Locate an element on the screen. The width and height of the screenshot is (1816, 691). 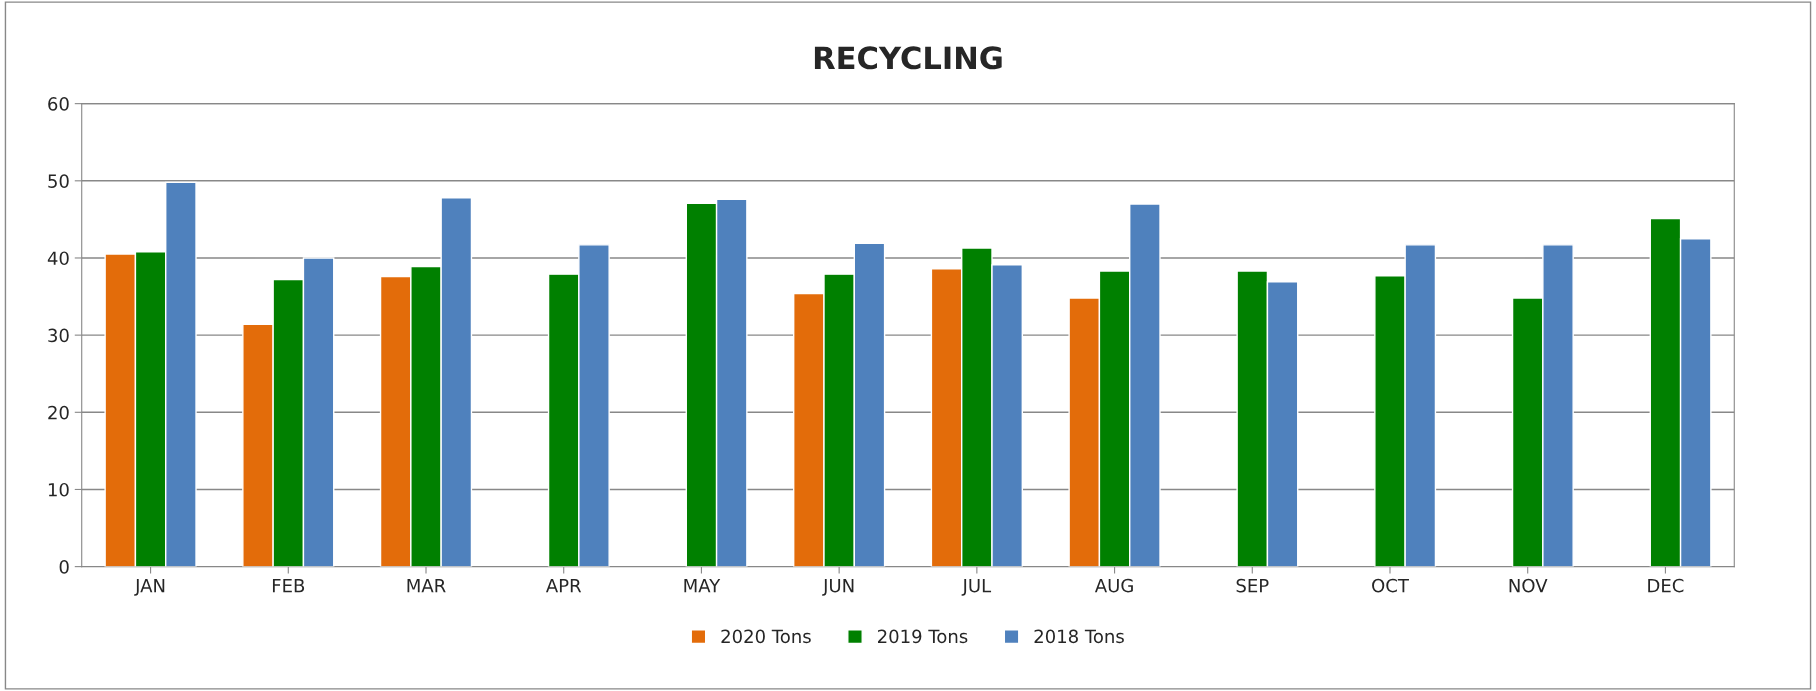
y-tick-label: 30 is located at coordinates (58, 335).